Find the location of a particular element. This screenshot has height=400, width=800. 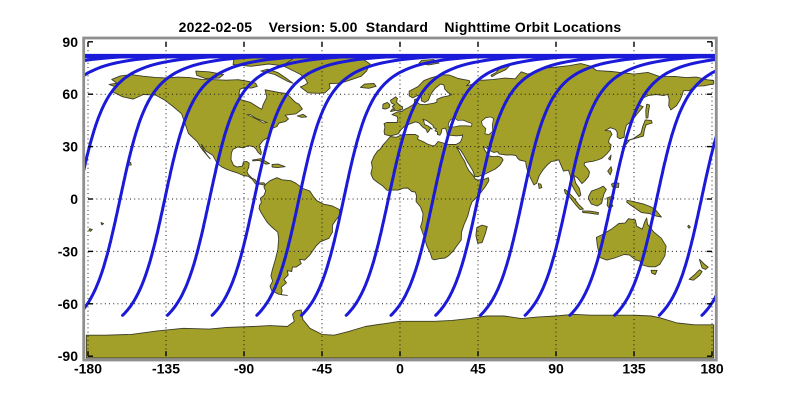

sea-great-lakes is located at coordinates (257, 119).